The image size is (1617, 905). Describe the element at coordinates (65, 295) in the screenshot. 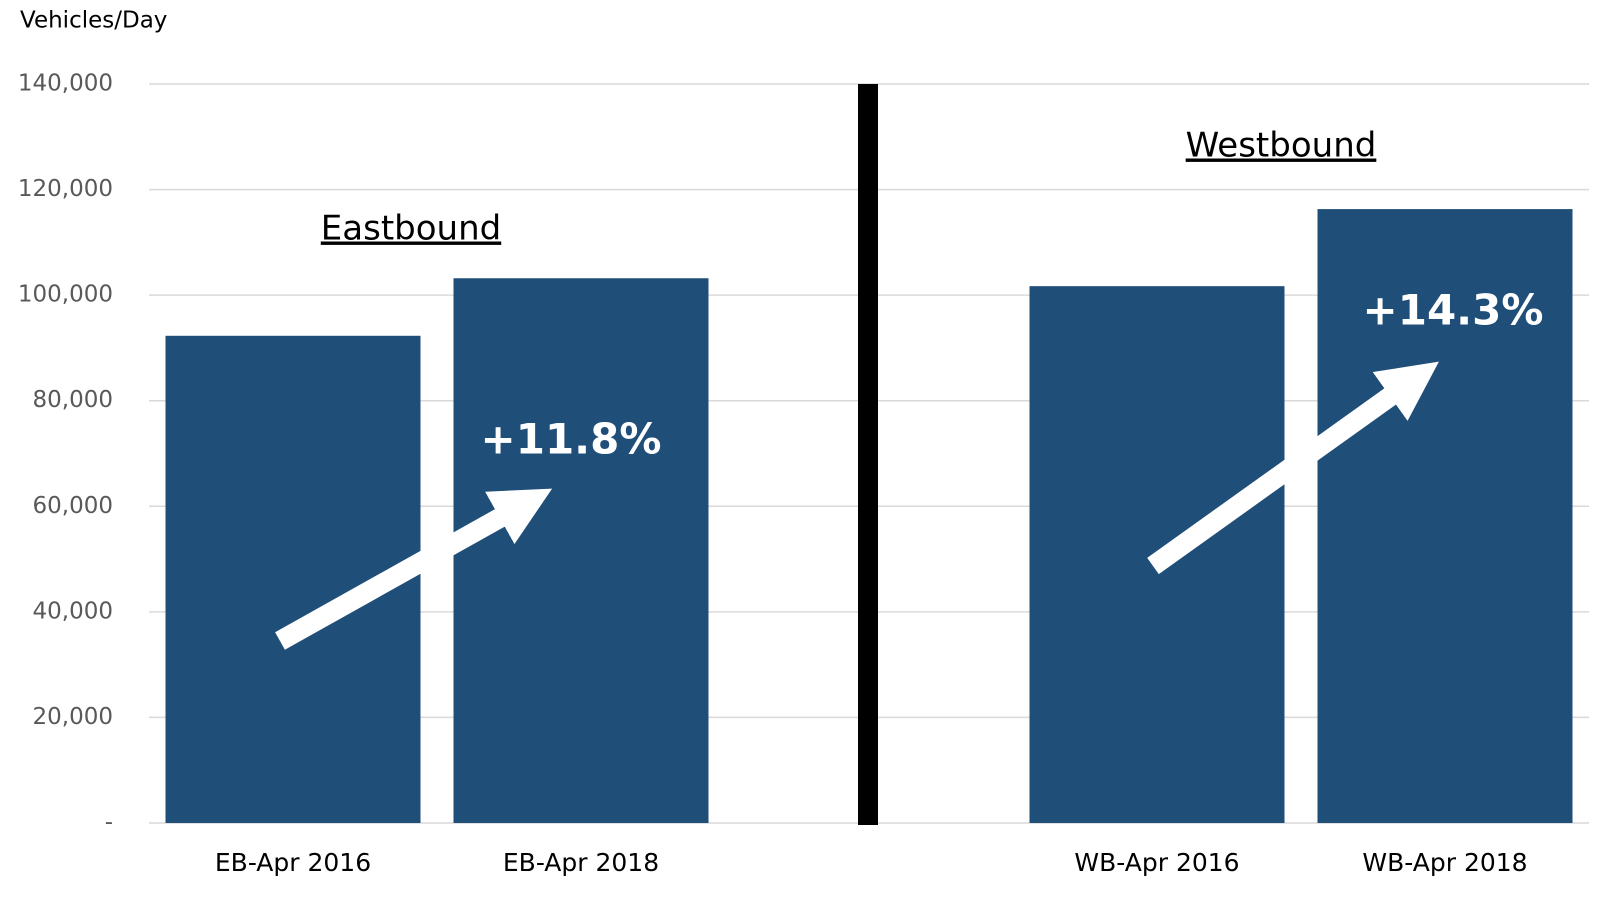

I see `y-tick-label: 100,000` at that location.